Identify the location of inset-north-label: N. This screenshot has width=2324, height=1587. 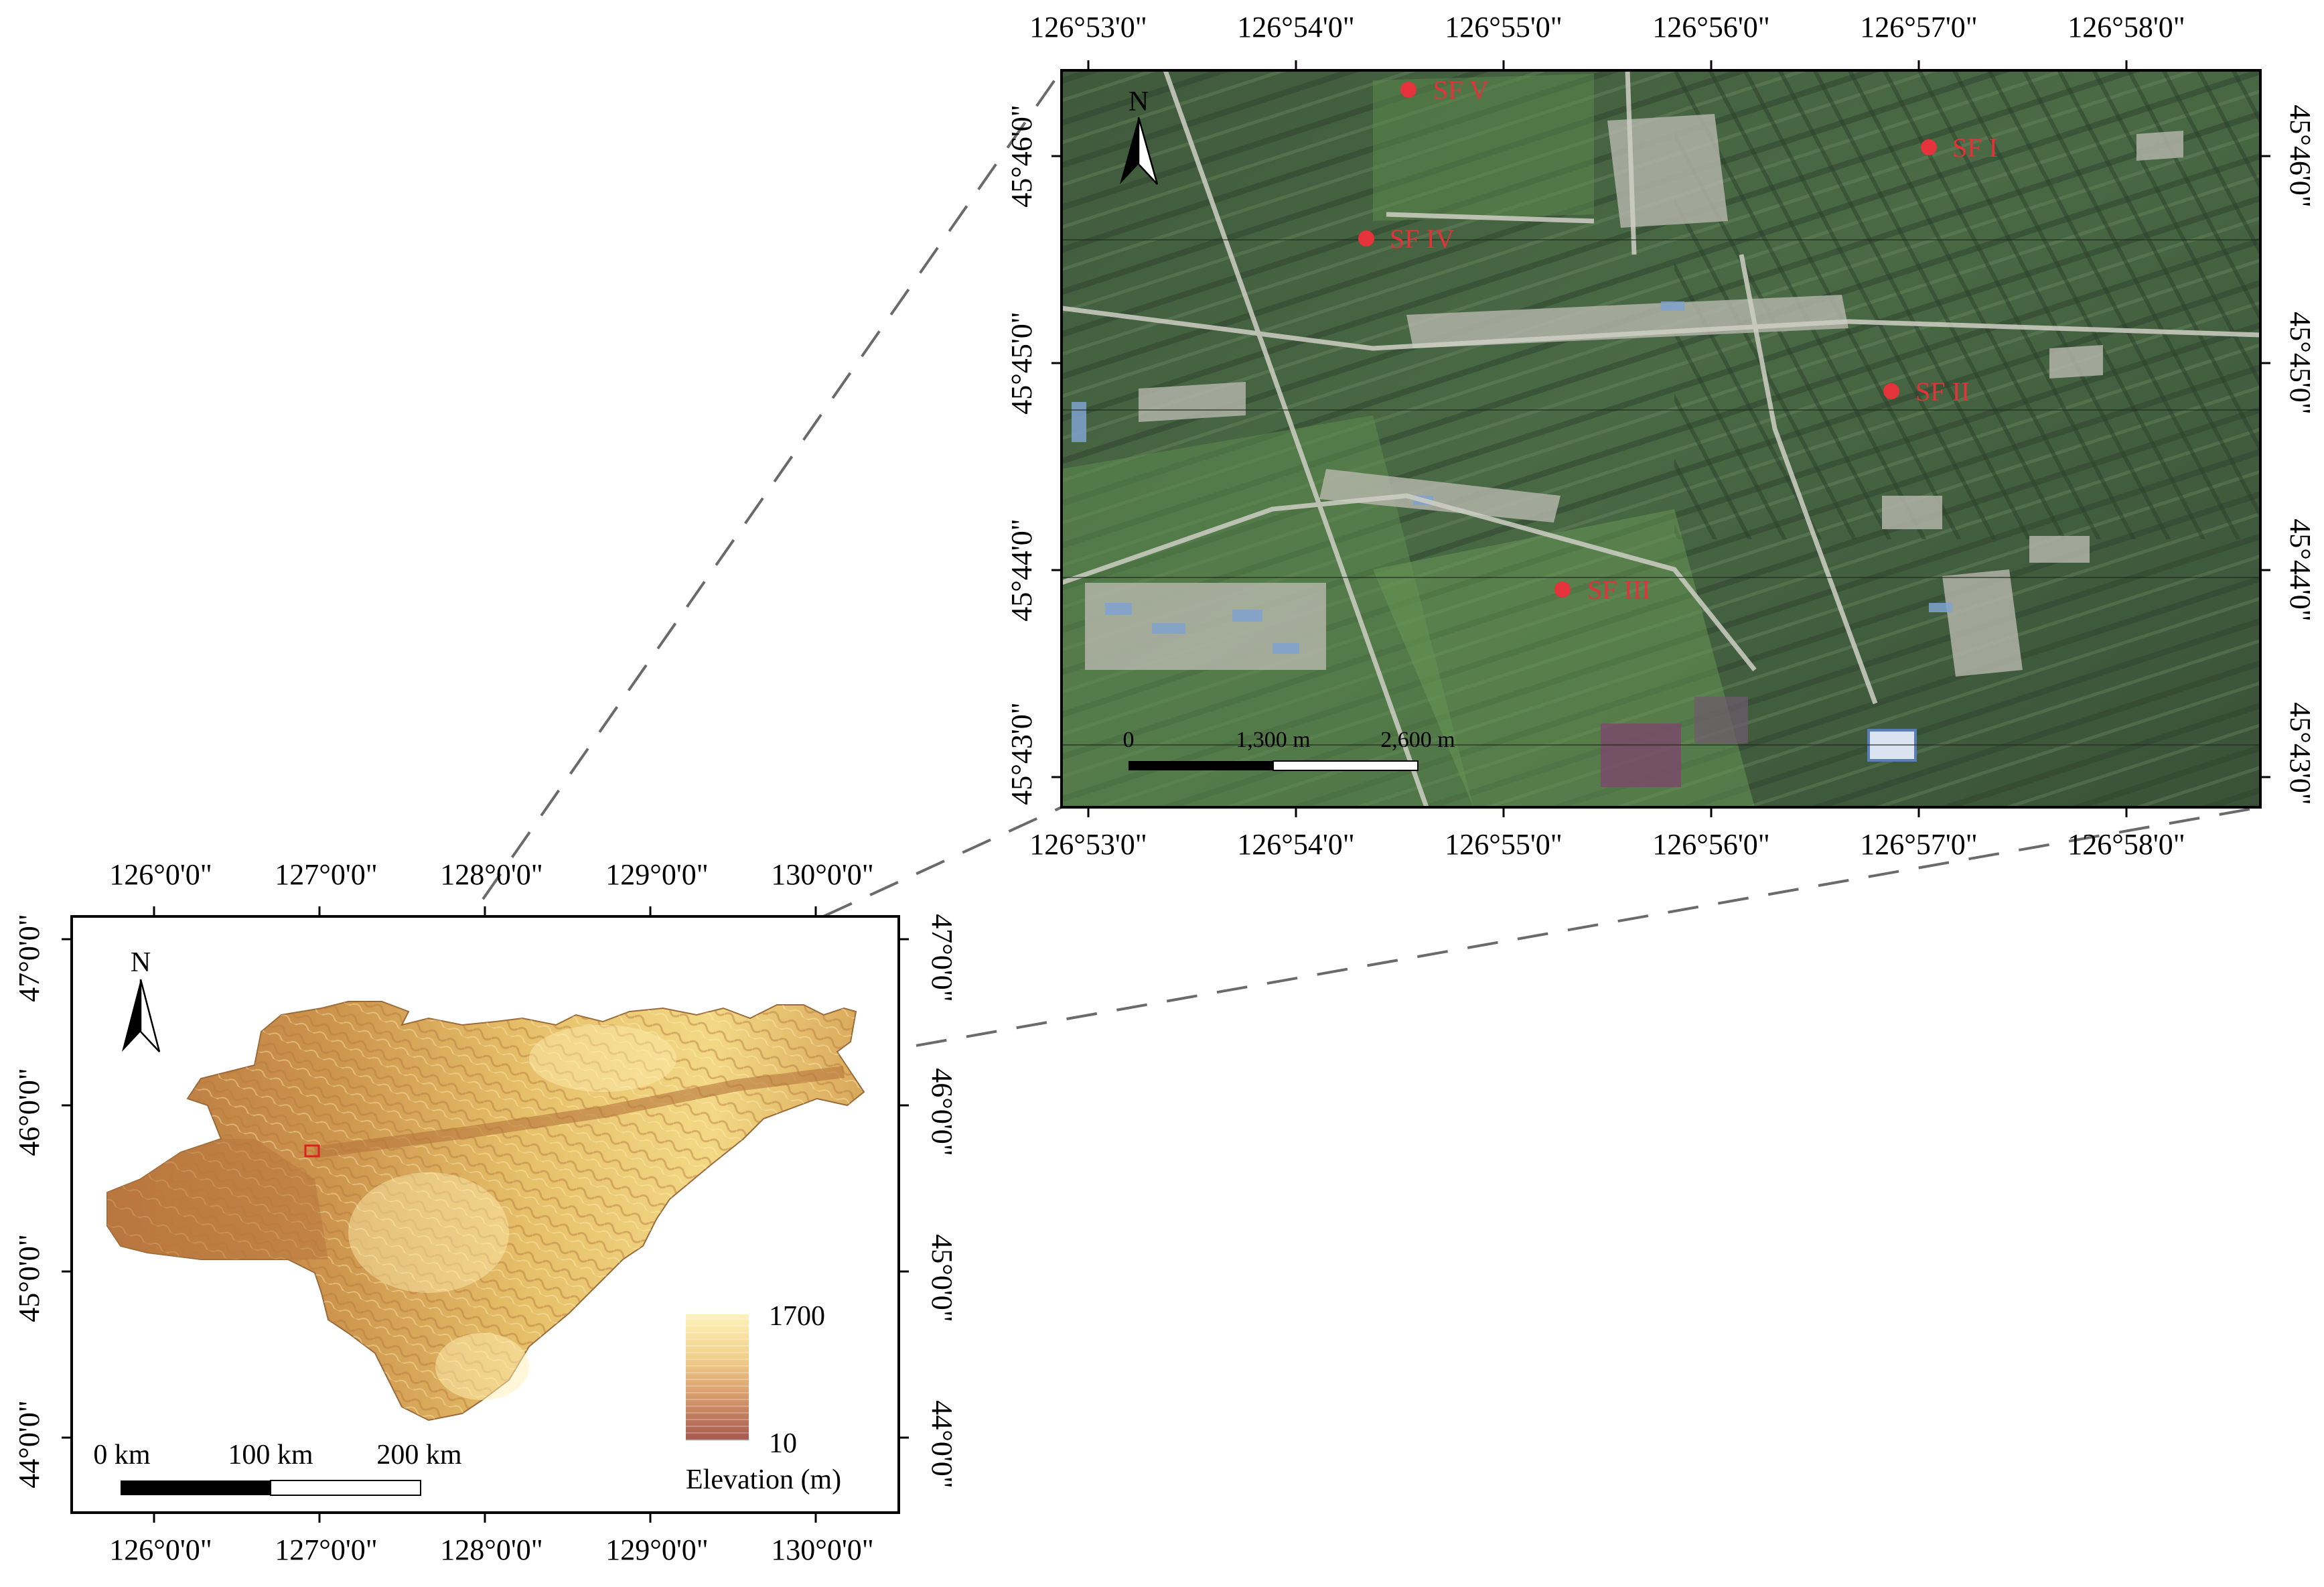
(1139, 101).